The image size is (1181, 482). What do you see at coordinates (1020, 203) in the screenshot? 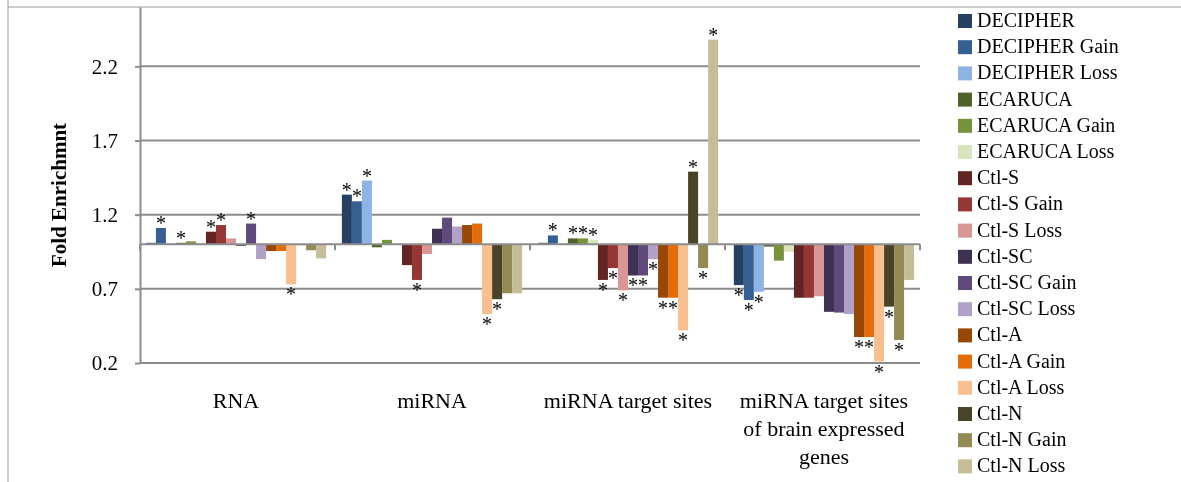
I see `legend-label: Ctl-S Gain` at bounding box center [1020, 203].